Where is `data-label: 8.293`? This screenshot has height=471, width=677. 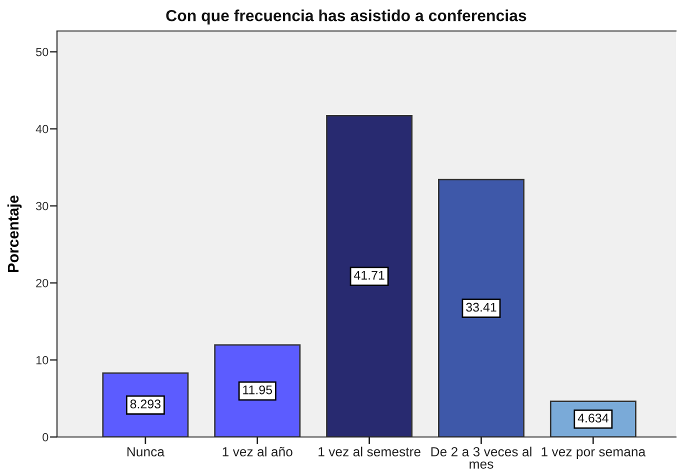
data-label: 8.293 is located at coordinates (145, 404).